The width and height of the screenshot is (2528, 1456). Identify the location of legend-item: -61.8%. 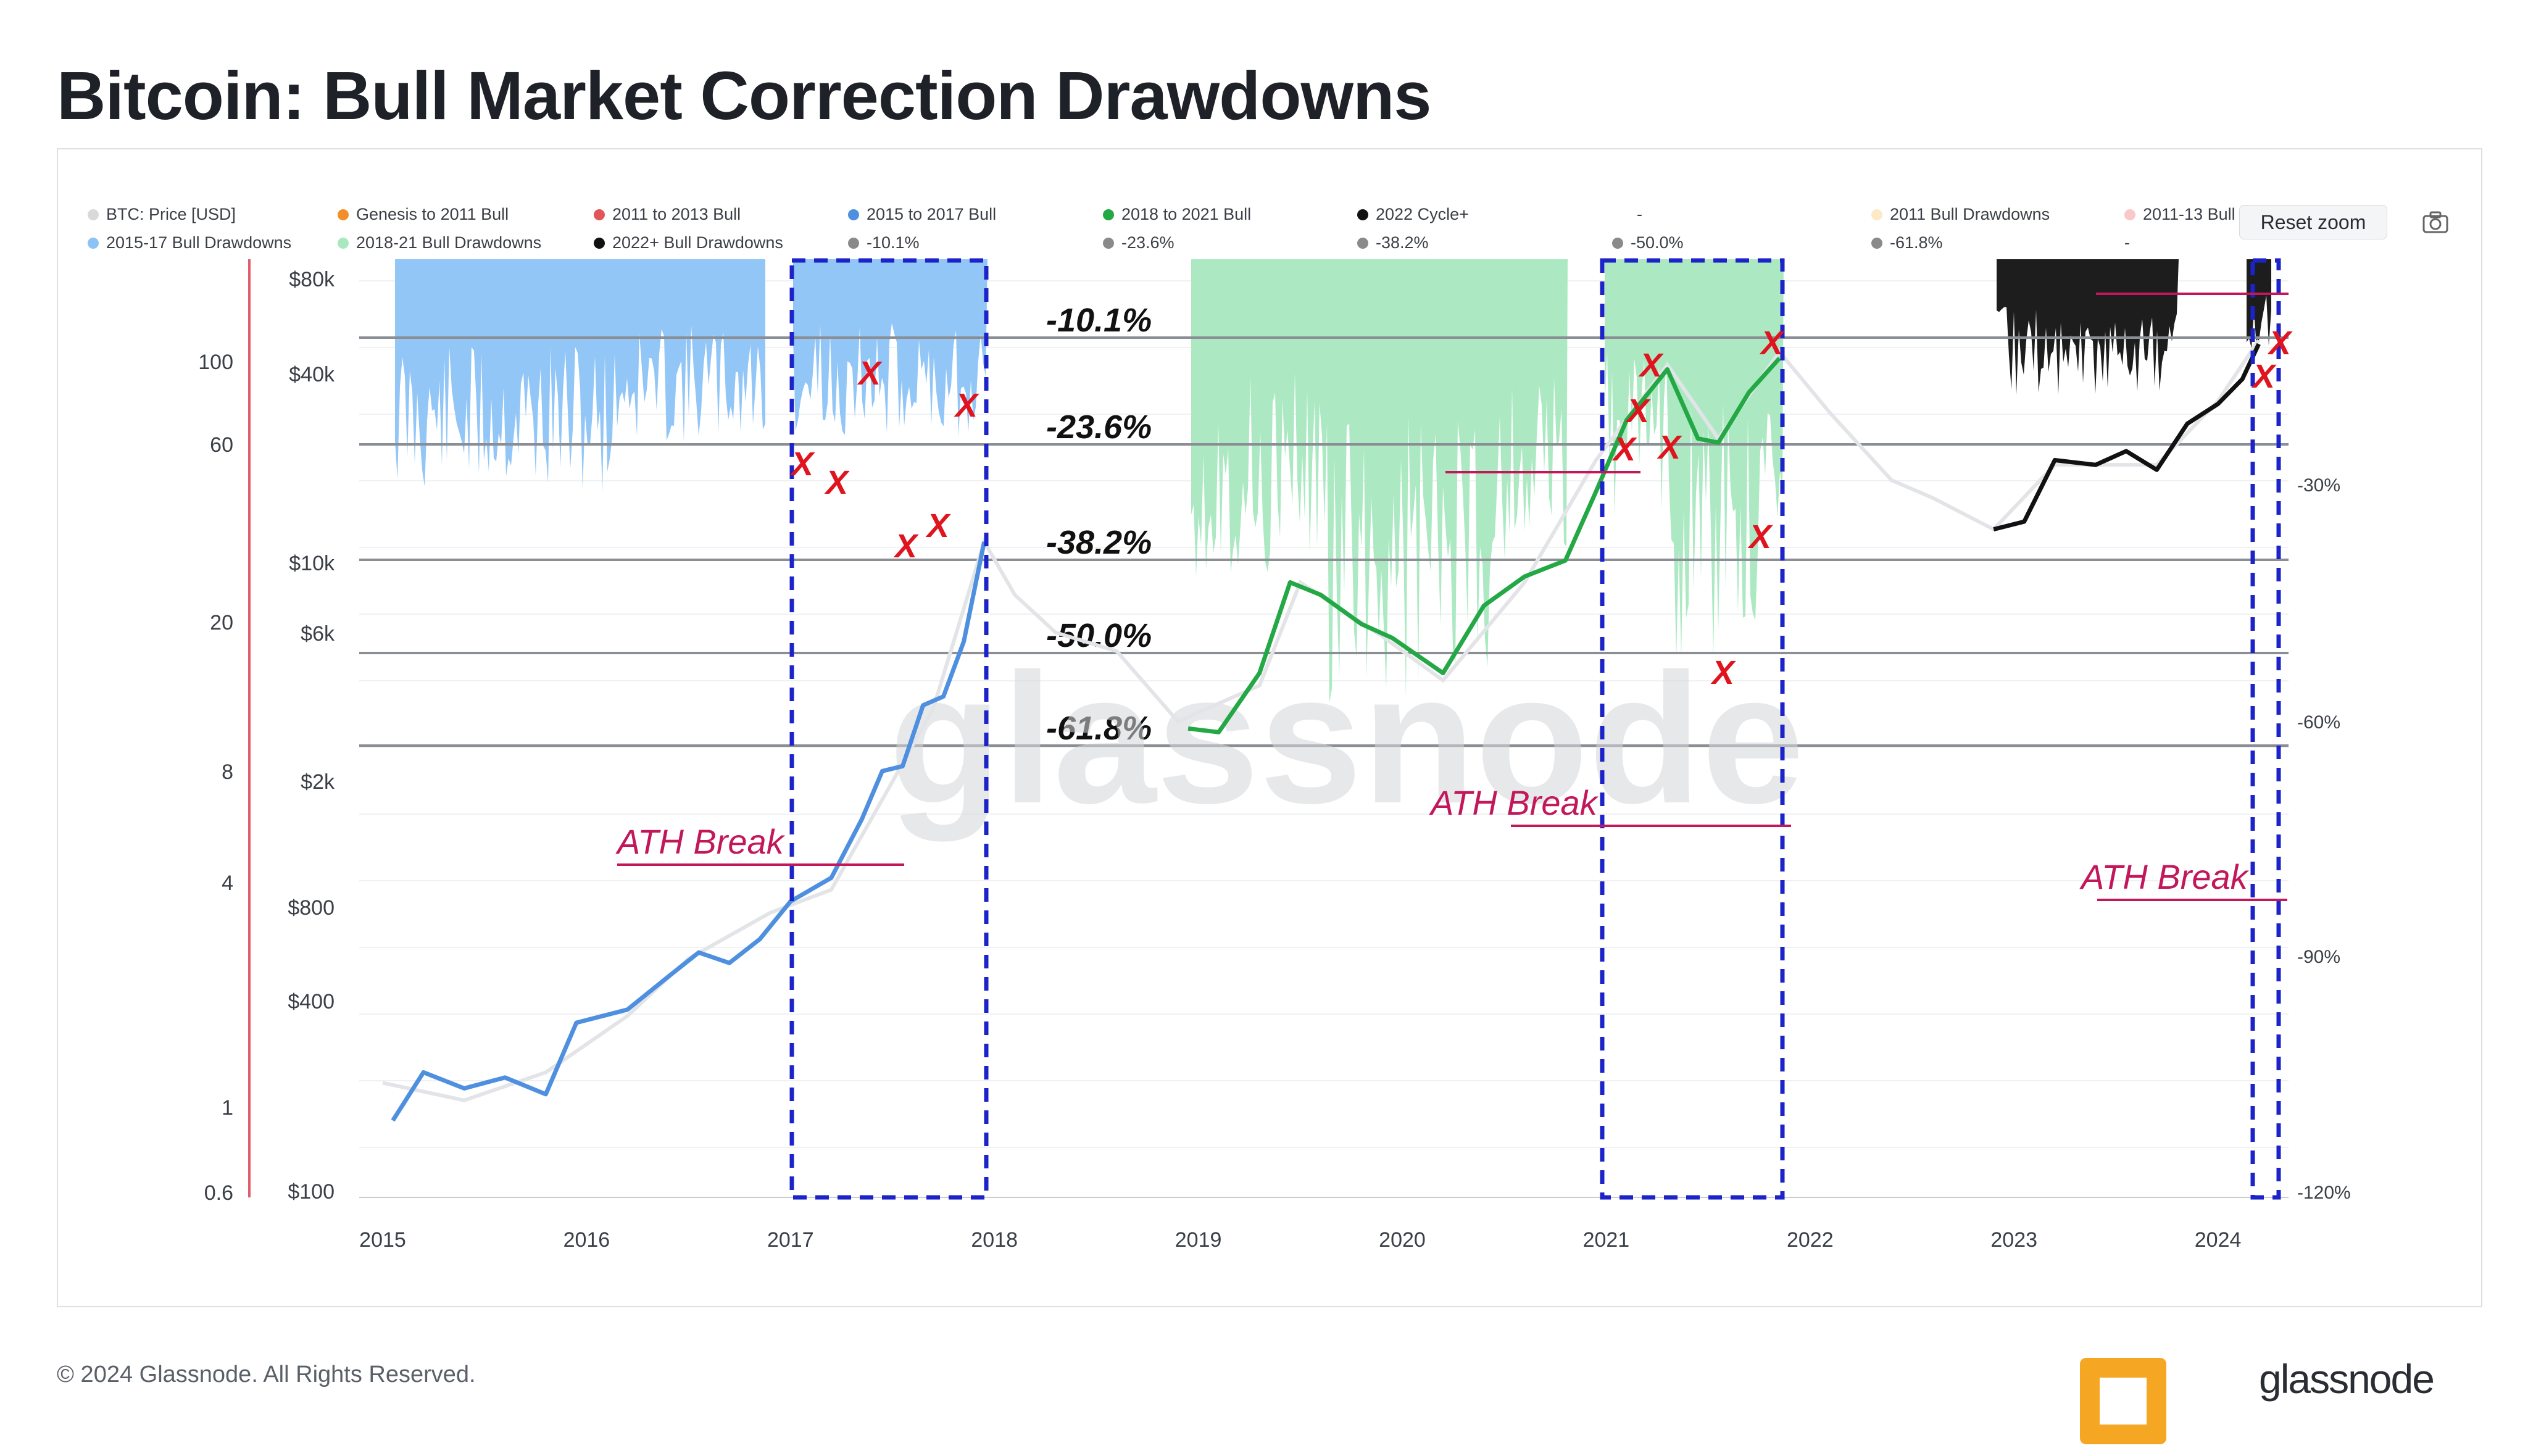
(1907, 242).